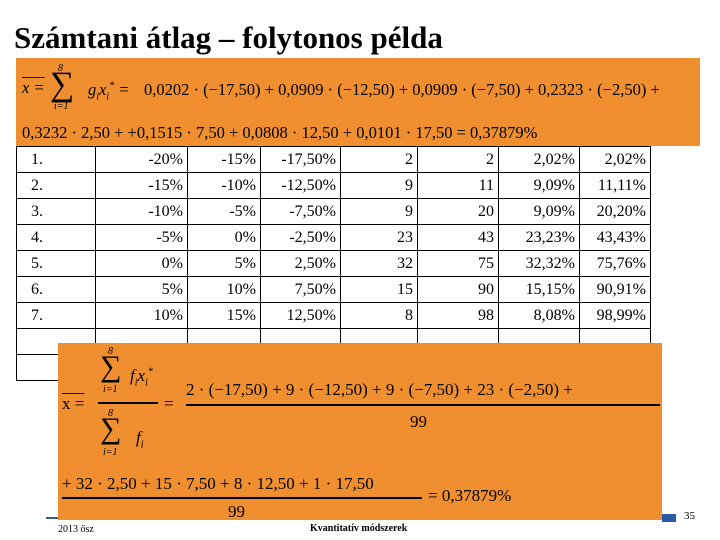 Image resolution: width=720 pixels, height=540 pixels. Describe the element at coordinates (669, 518) in the screenshot. I see `footer-accent-right` at that location.